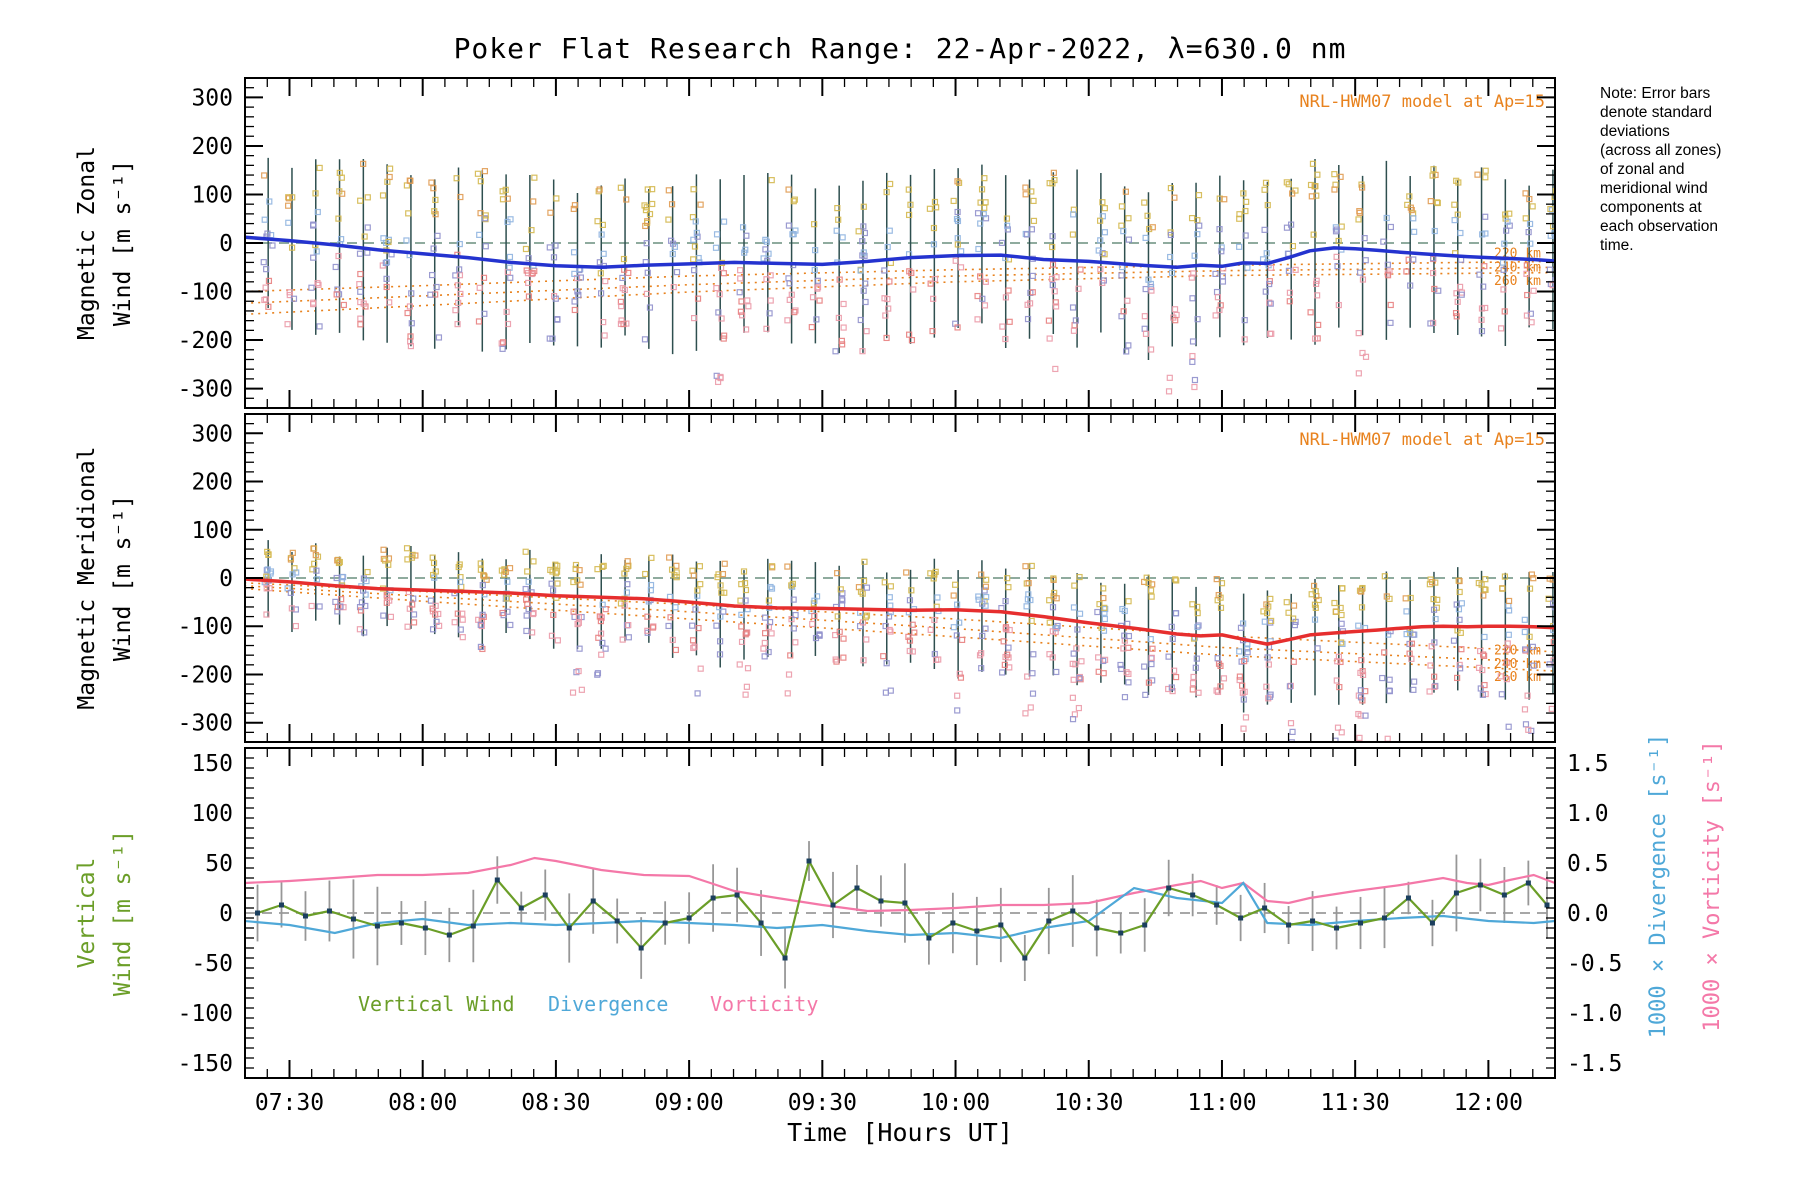 This screenshot has width=1800, height=1200. Describe the element at coordinates (205, 1064) in the screenshot. I see `svg-text: -150` at that location.